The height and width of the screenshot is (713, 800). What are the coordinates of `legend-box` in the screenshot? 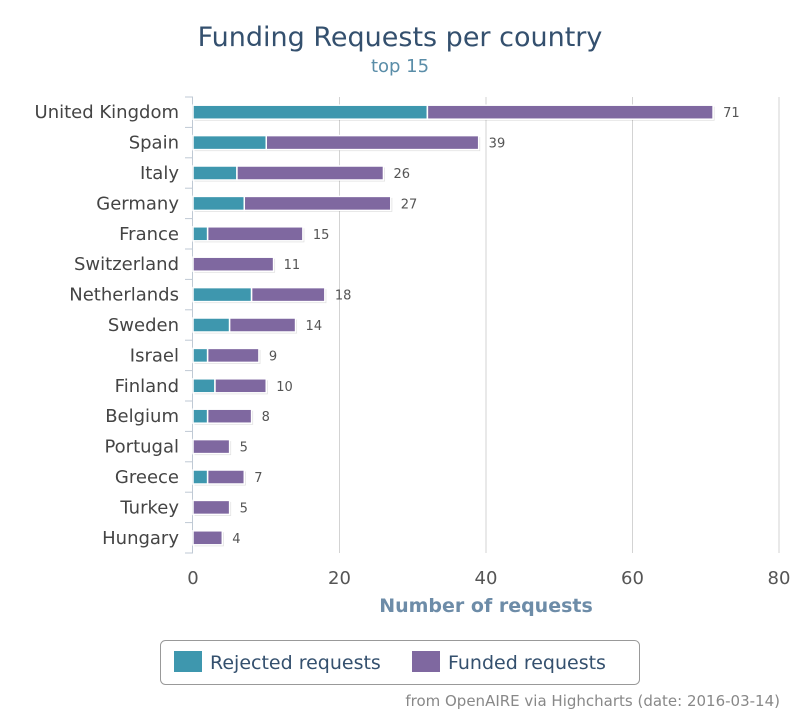 It's located at (400, 662).